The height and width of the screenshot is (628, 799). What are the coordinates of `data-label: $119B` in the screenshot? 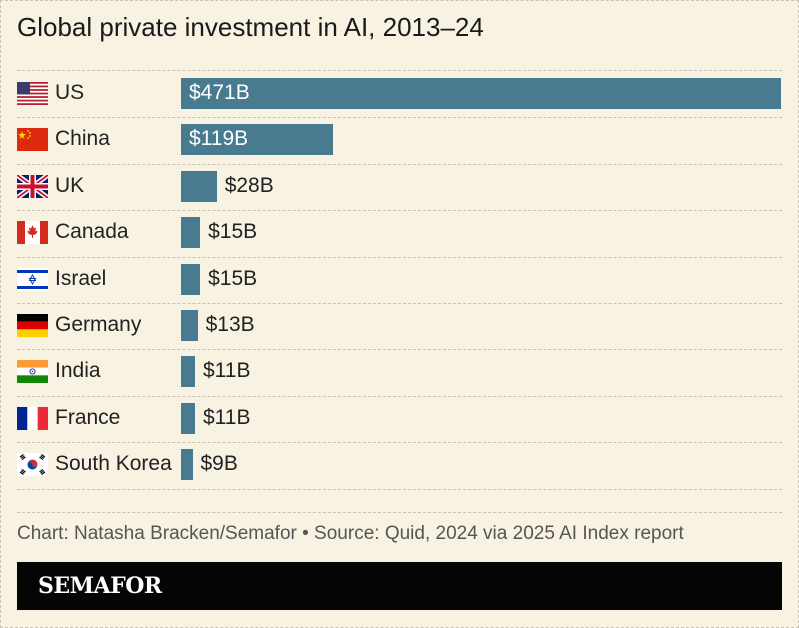 It's located at (219, 139).